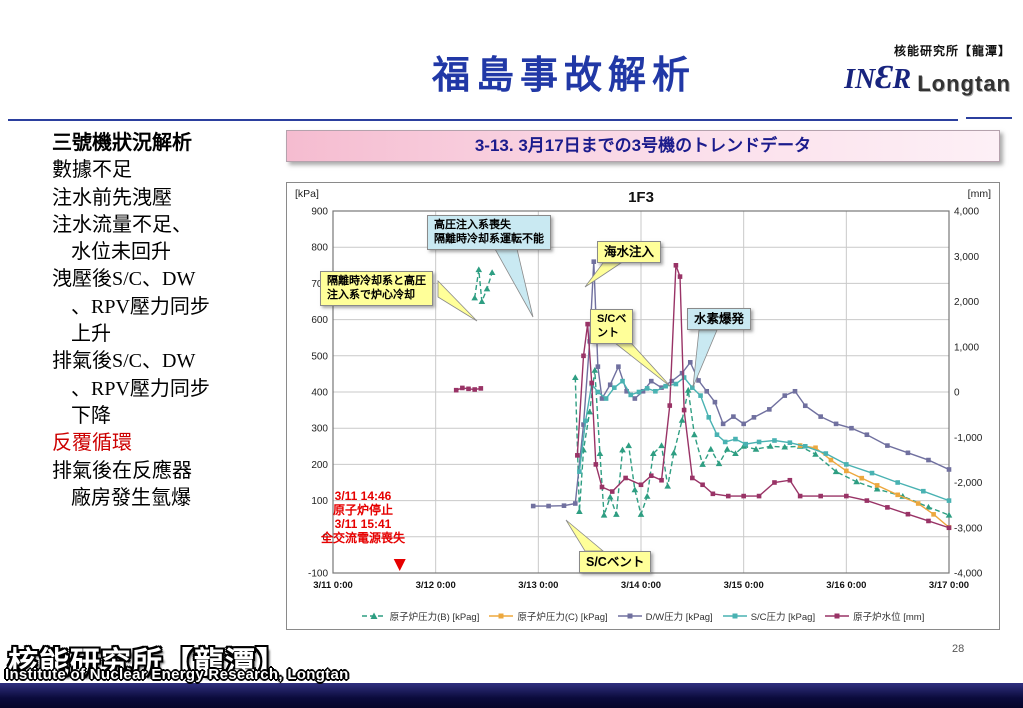 The height and width of the screenshot is (708, 1023). What do you see at coordinates (92, 170) in the screenshot?
I see `sidebar-line: 數據不足` at bounding box center [92, 170].